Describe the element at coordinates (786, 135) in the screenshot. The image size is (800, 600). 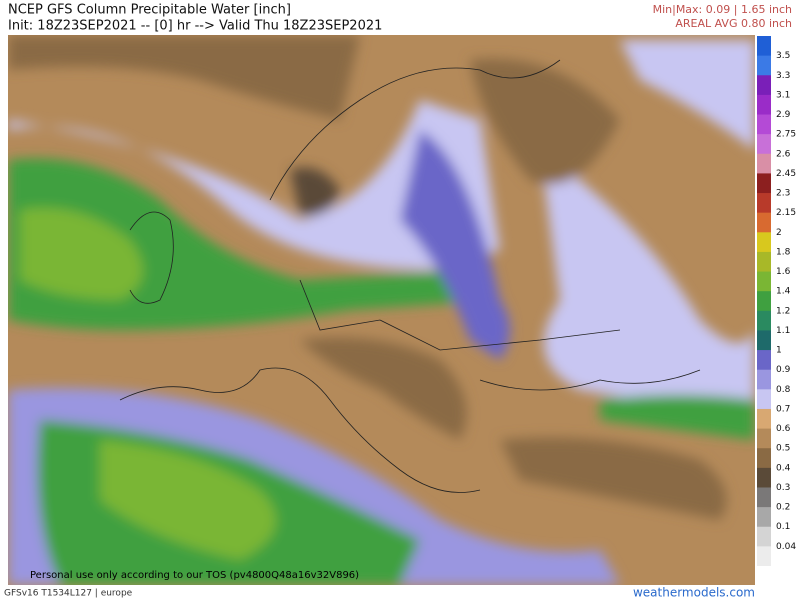
I see `colorbar-label: 2.75` at that location.